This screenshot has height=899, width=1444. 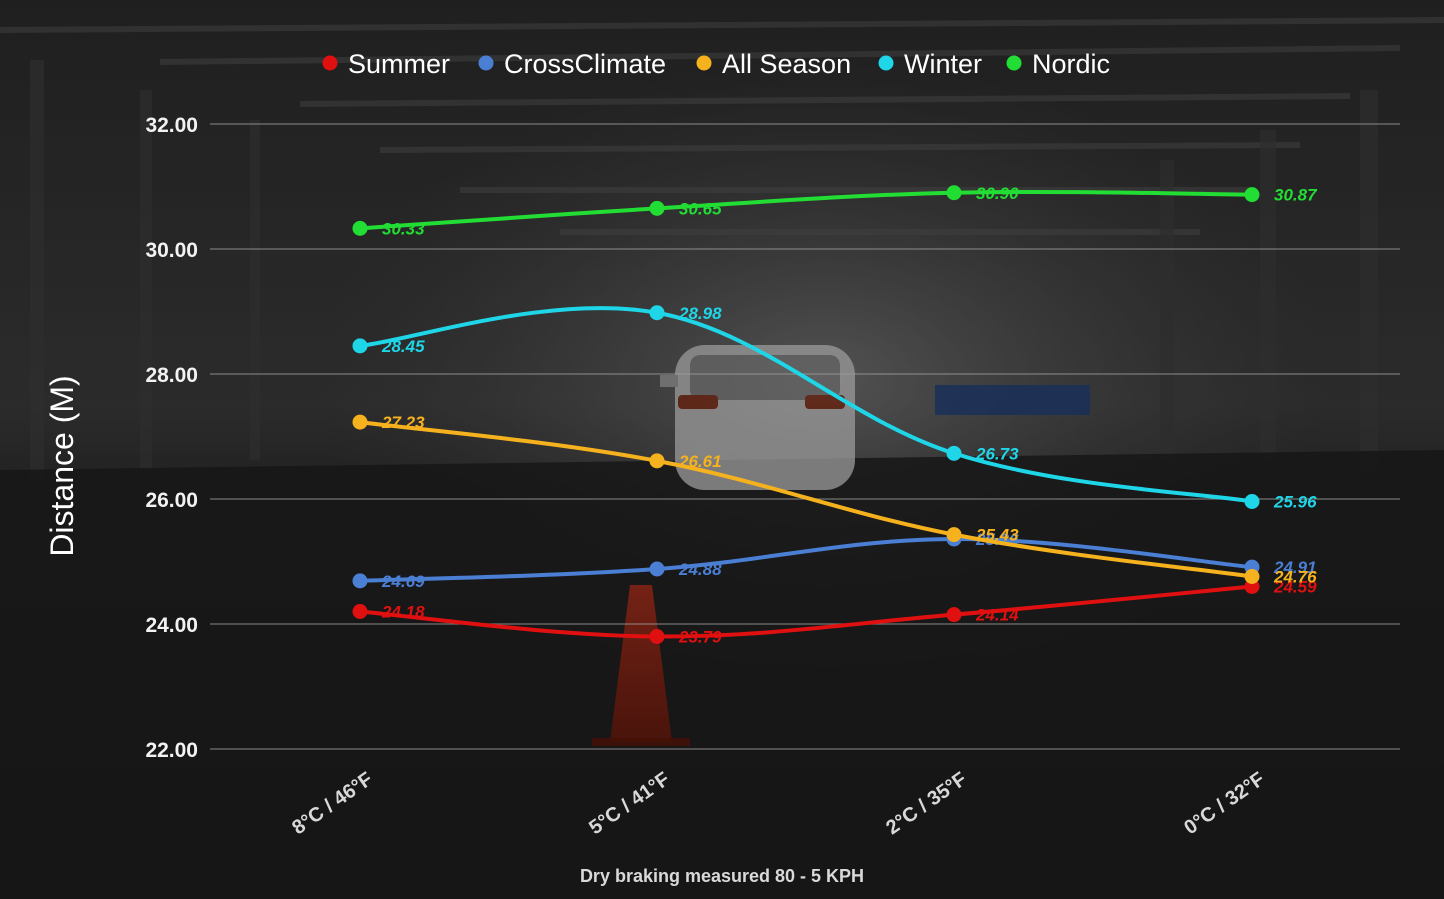 What do you see at coordinates (1071, 64) in the screenshot?
I see `legend-label: Nordic` at bounding box center [1071, 64].